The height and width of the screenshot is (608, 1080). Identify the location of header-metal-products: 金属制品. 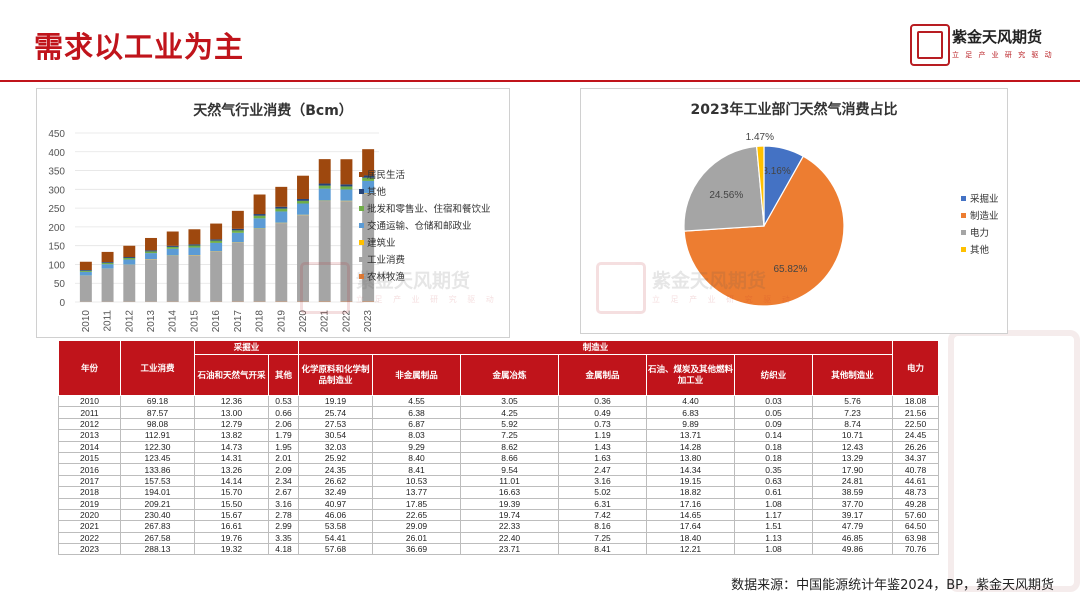
(603, 375).